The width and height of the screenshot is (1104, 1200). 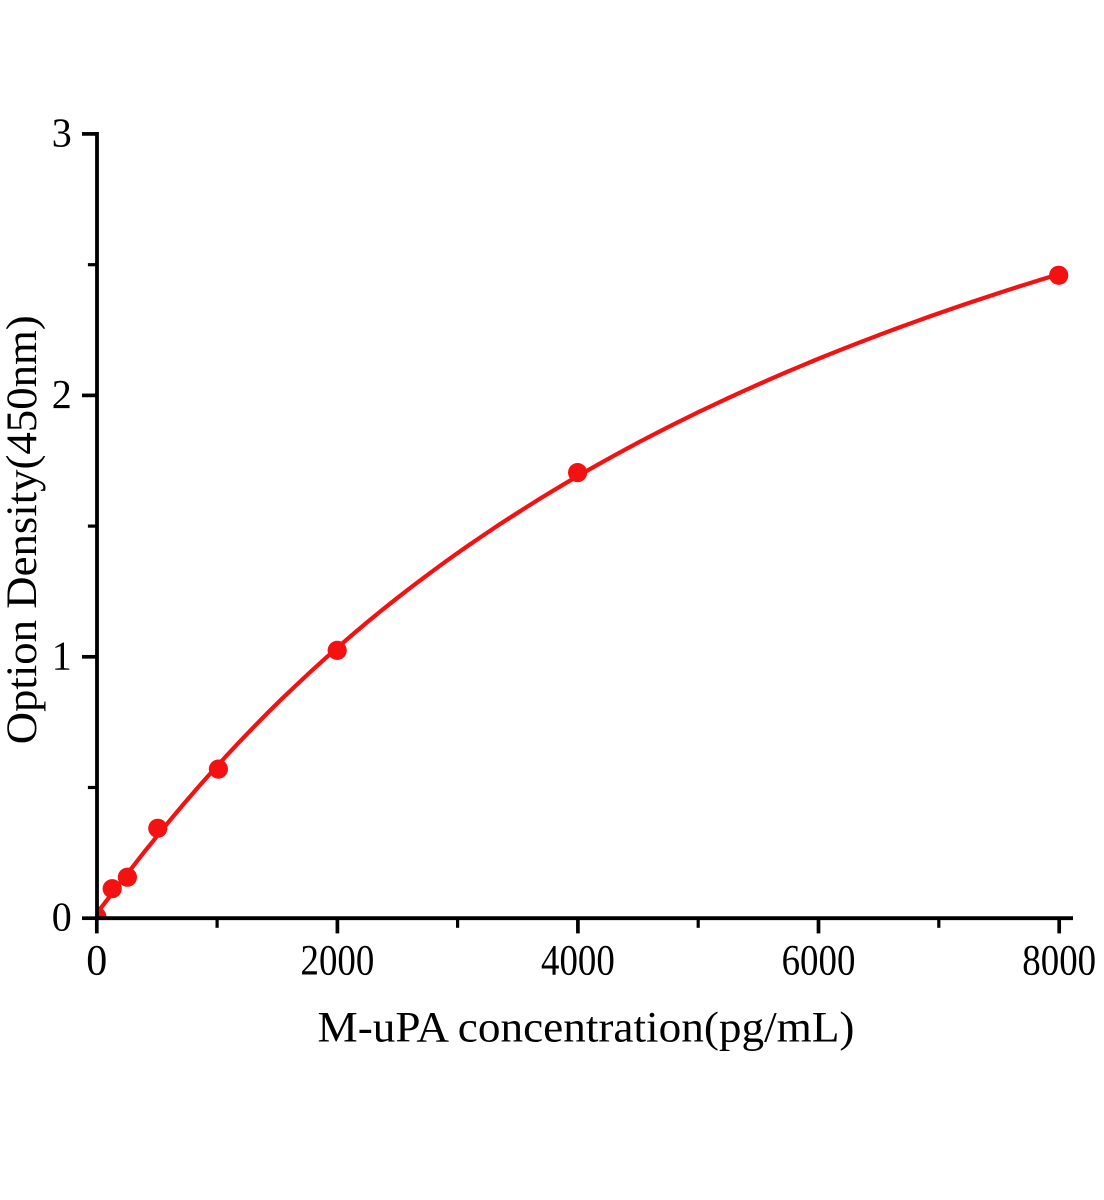 I want to click on svg-text: 2, so click(x=62, y=394).